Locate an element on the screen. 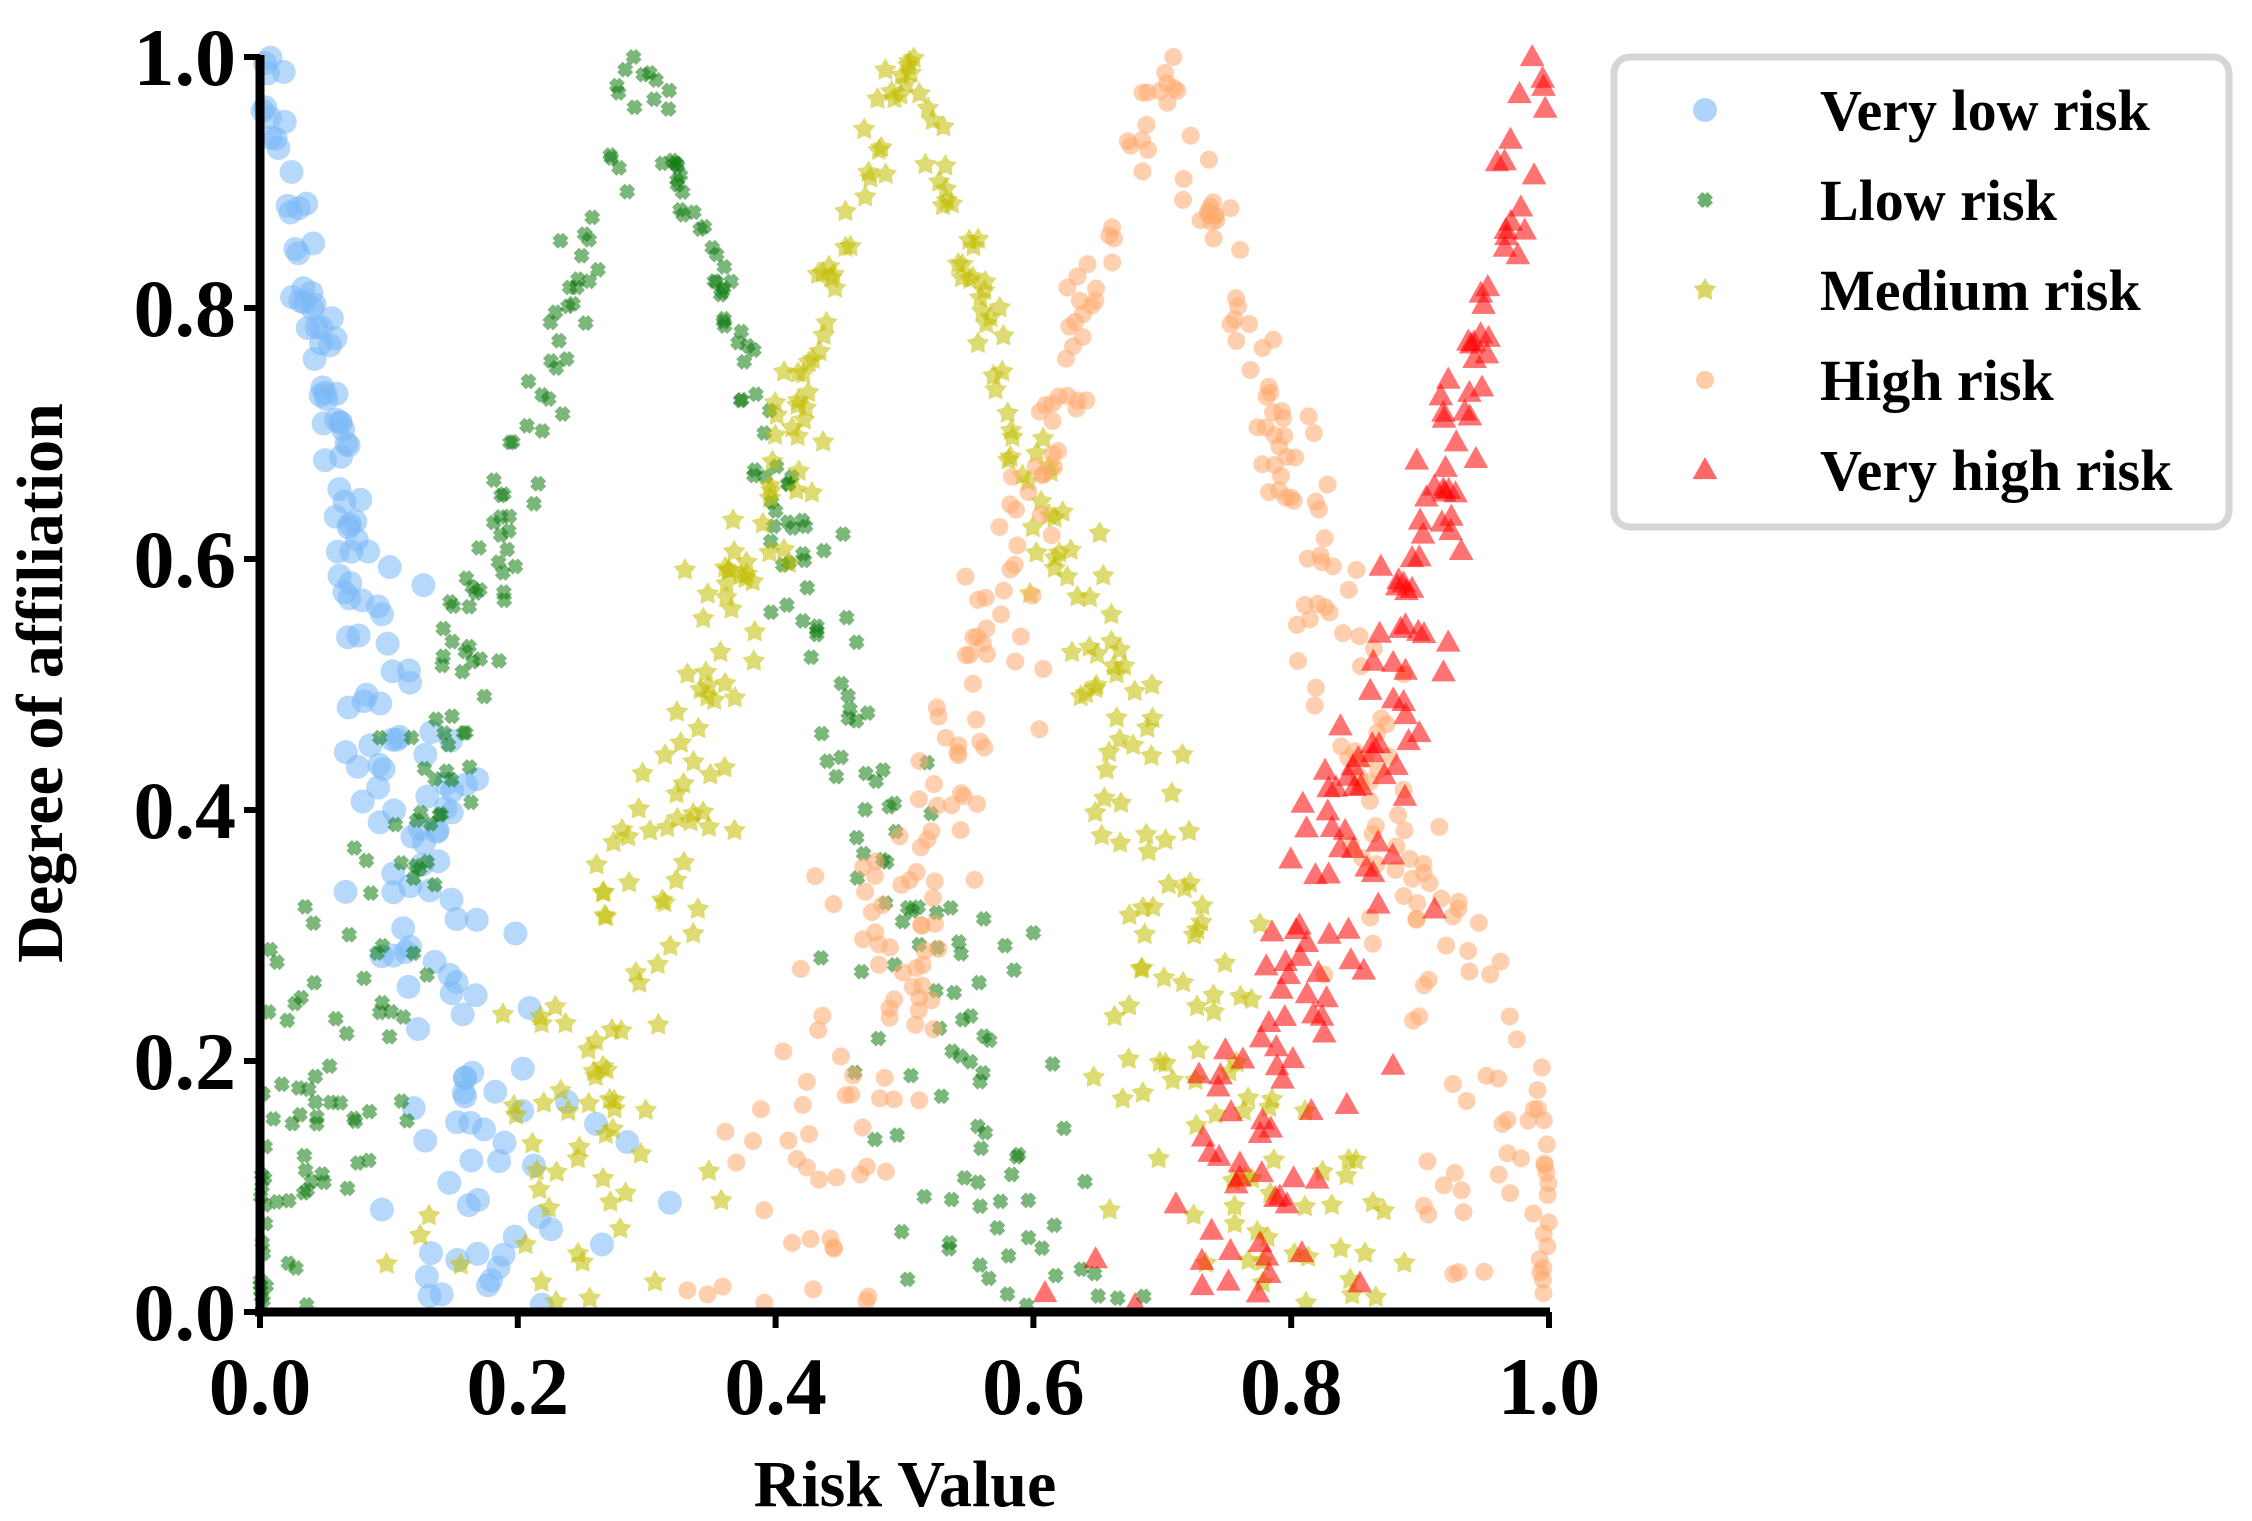 The width and height of the screenshot is (2252, 1521). legend-label: High risk is located at coordinates (1937, 380).